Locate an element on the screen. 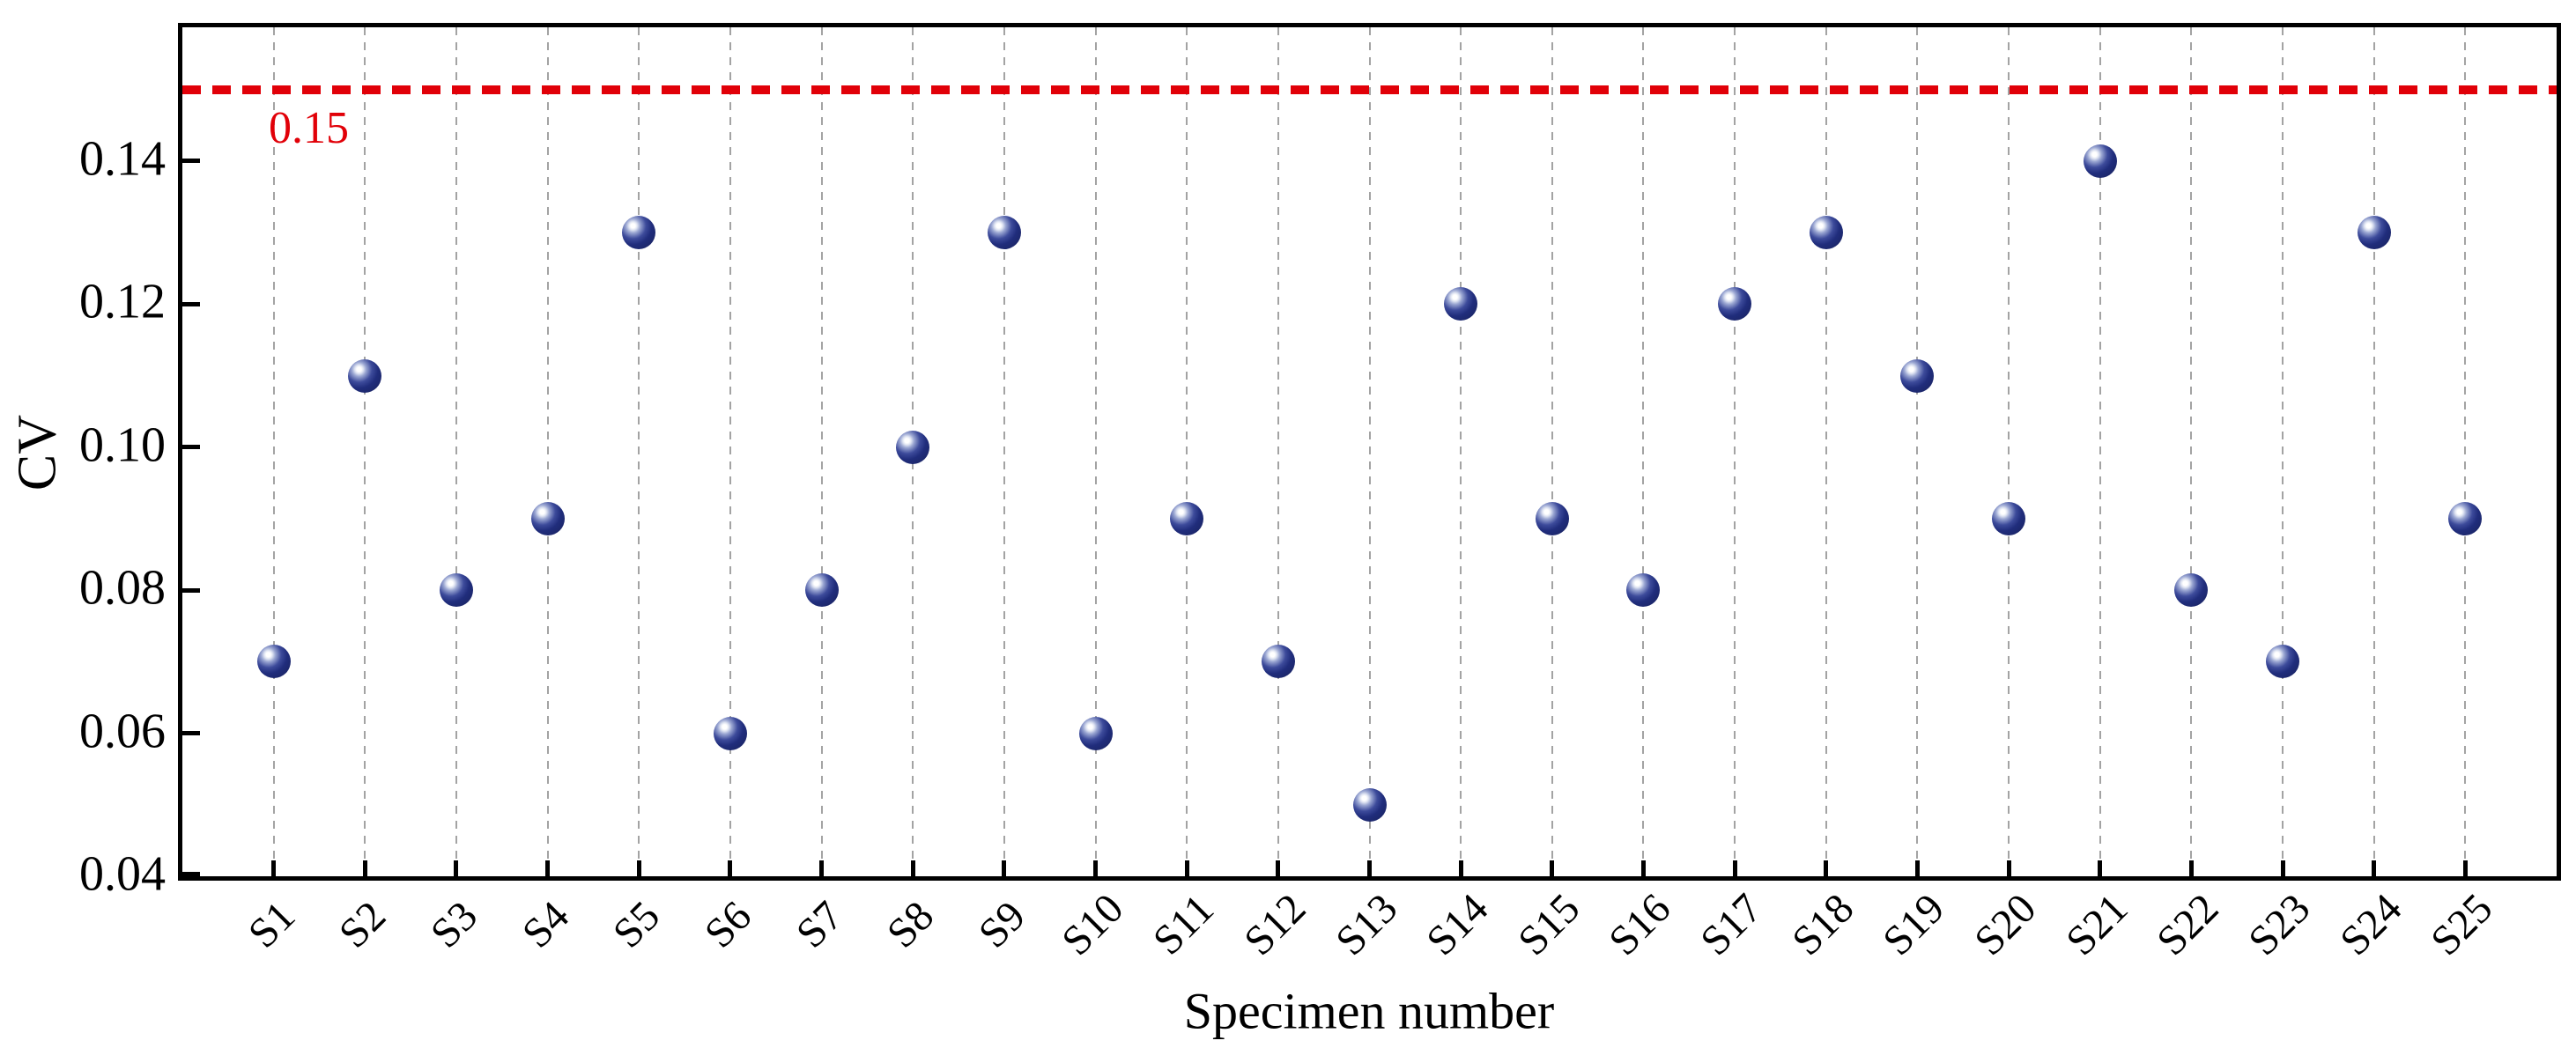  x-tick-S17 is located at coordinates (1735, 868).